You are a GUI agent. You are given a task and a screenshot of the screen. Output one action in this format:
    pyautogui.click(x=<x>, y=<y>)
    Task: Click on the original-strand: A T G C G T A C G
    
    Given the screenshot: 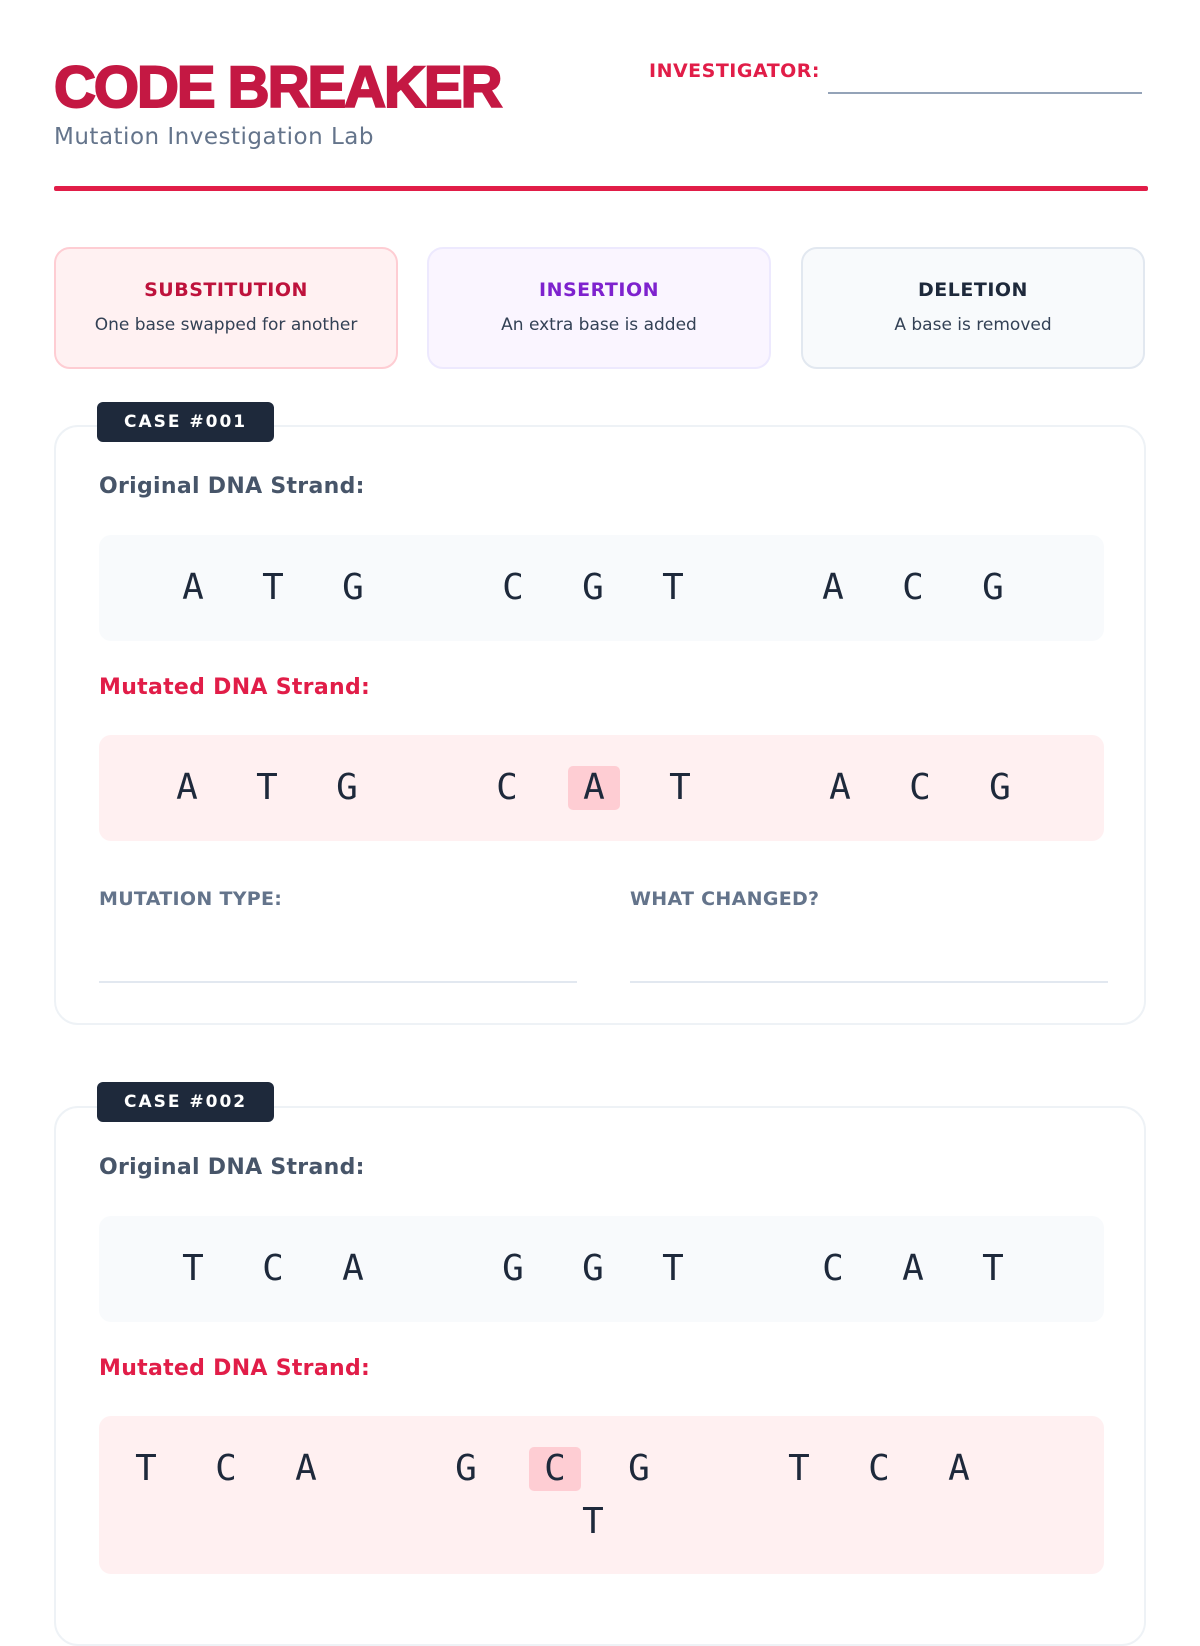 What is the action you would take?
    pyautogui.click(x=601, y=588)
    